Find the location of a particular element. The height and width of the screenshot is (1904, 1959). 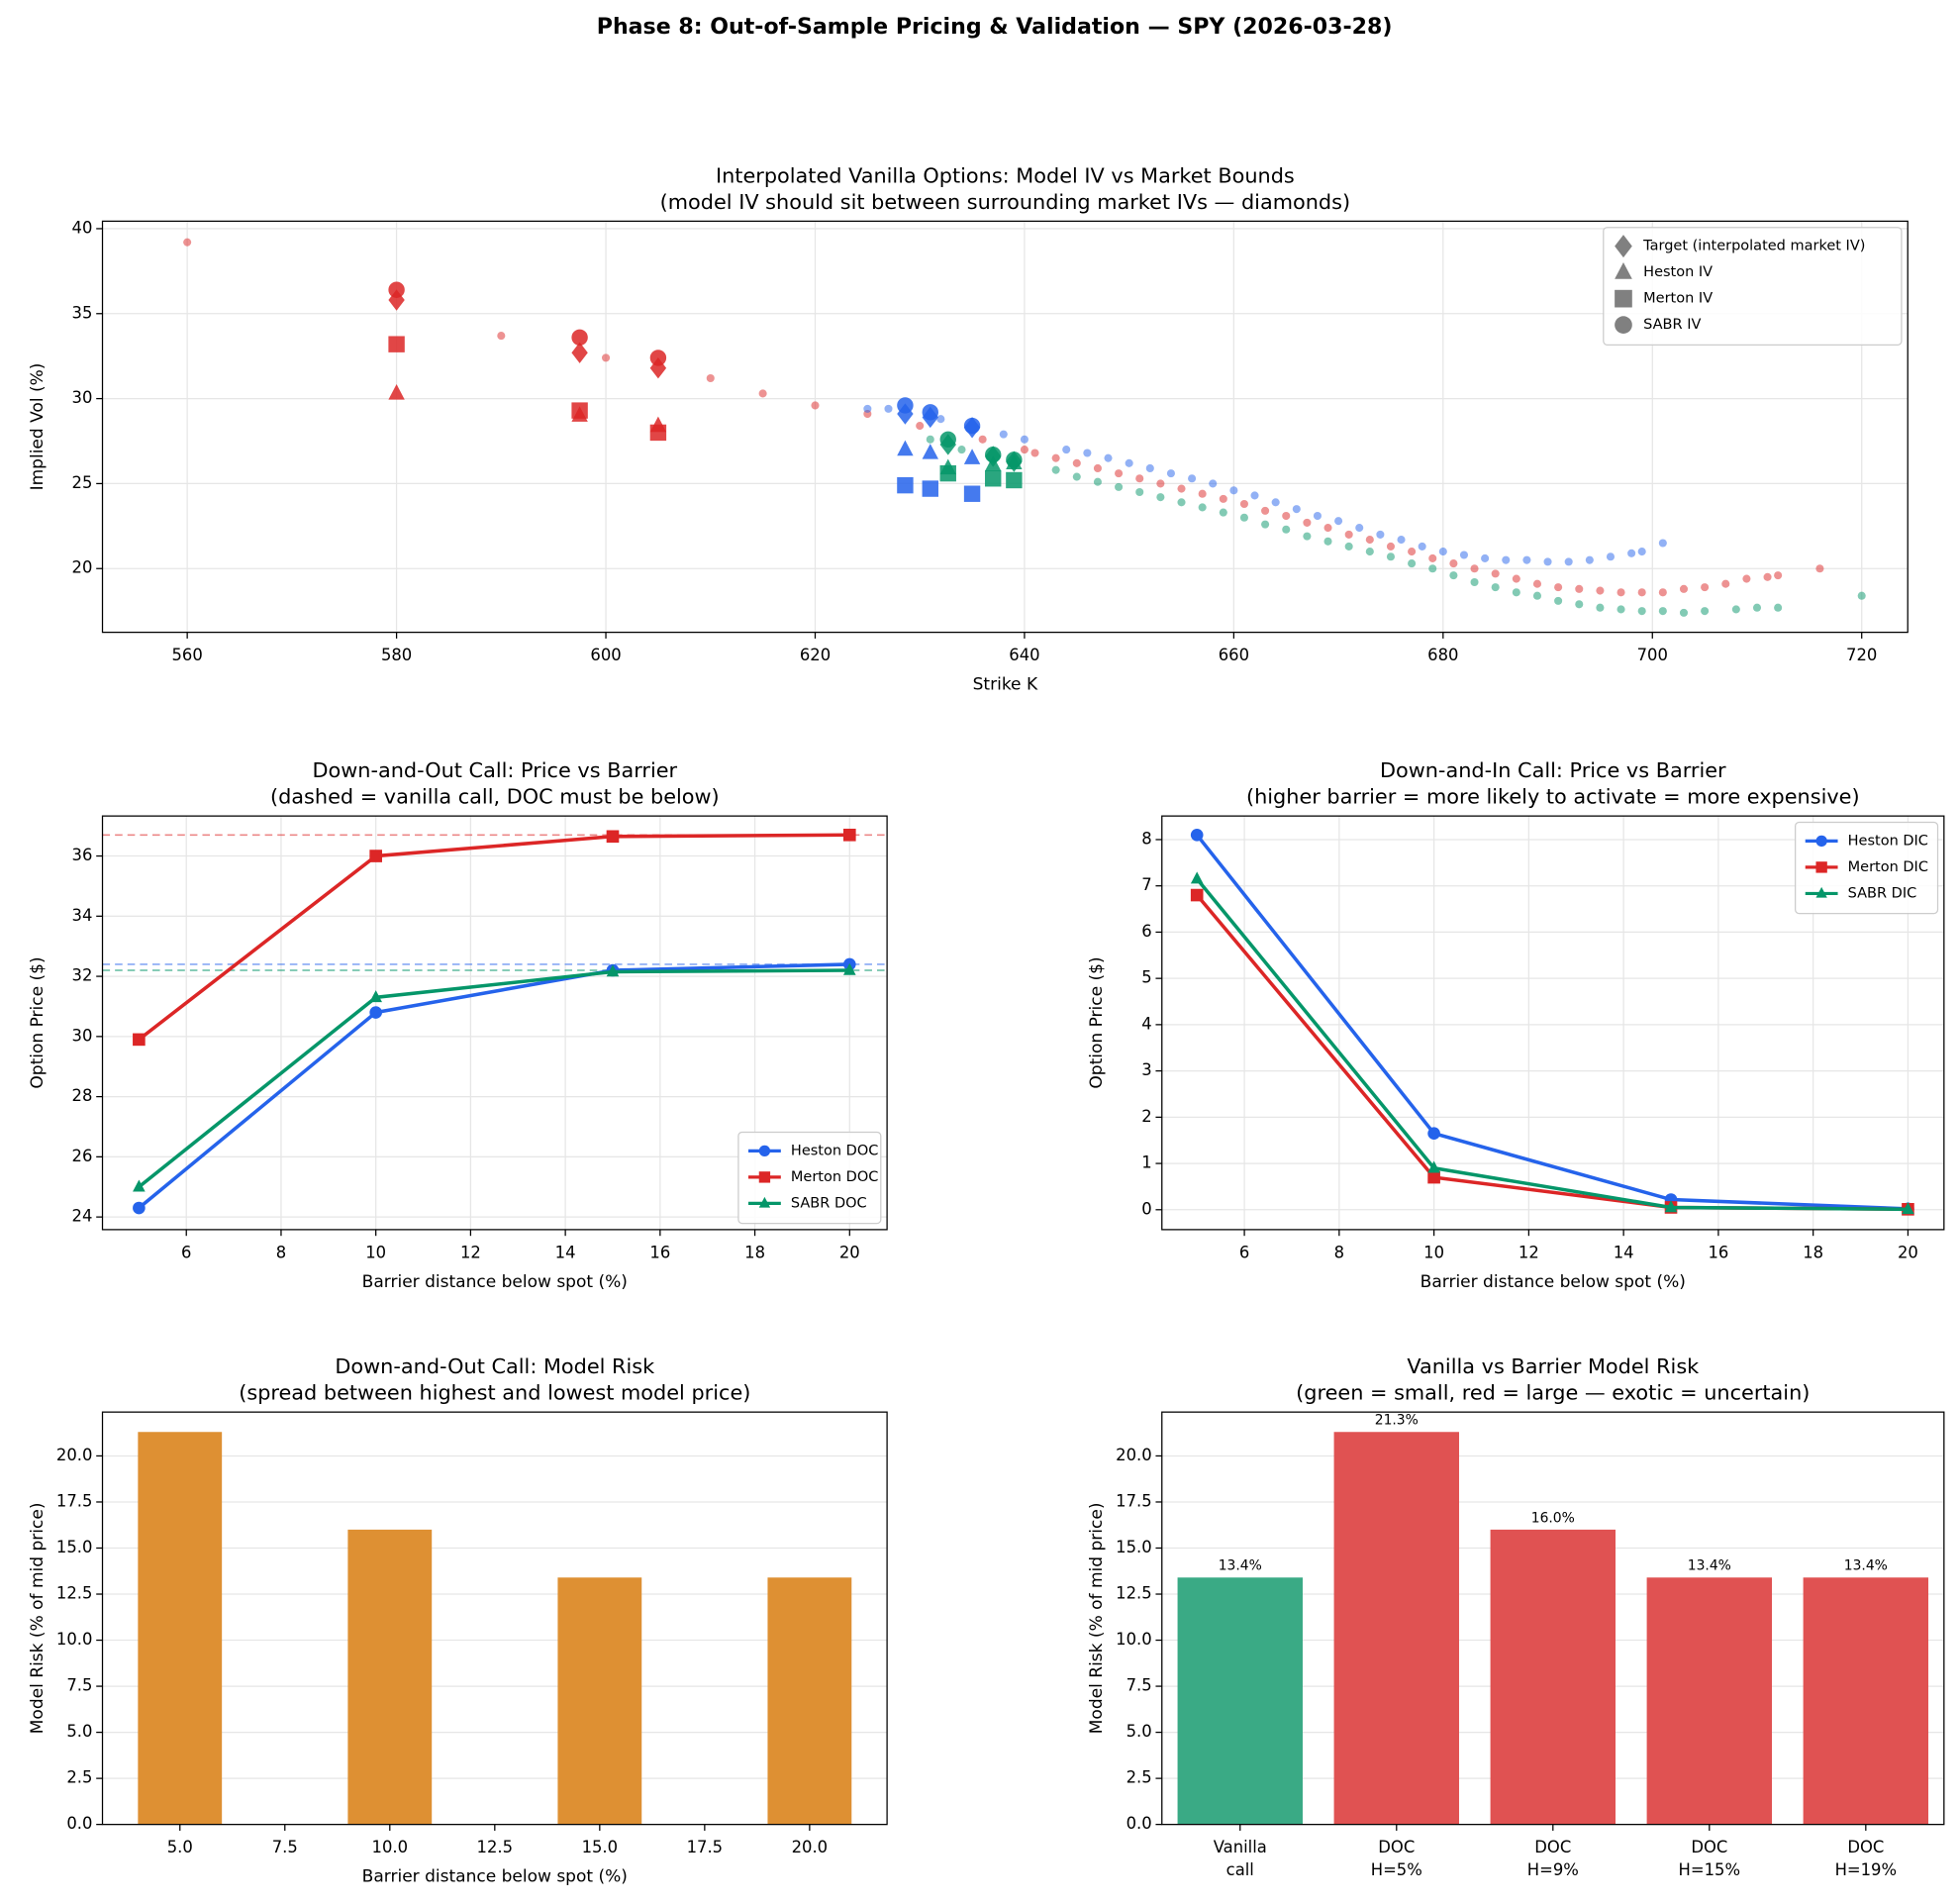

y-tick-label: 5 is located at coordinates (1146, 977).